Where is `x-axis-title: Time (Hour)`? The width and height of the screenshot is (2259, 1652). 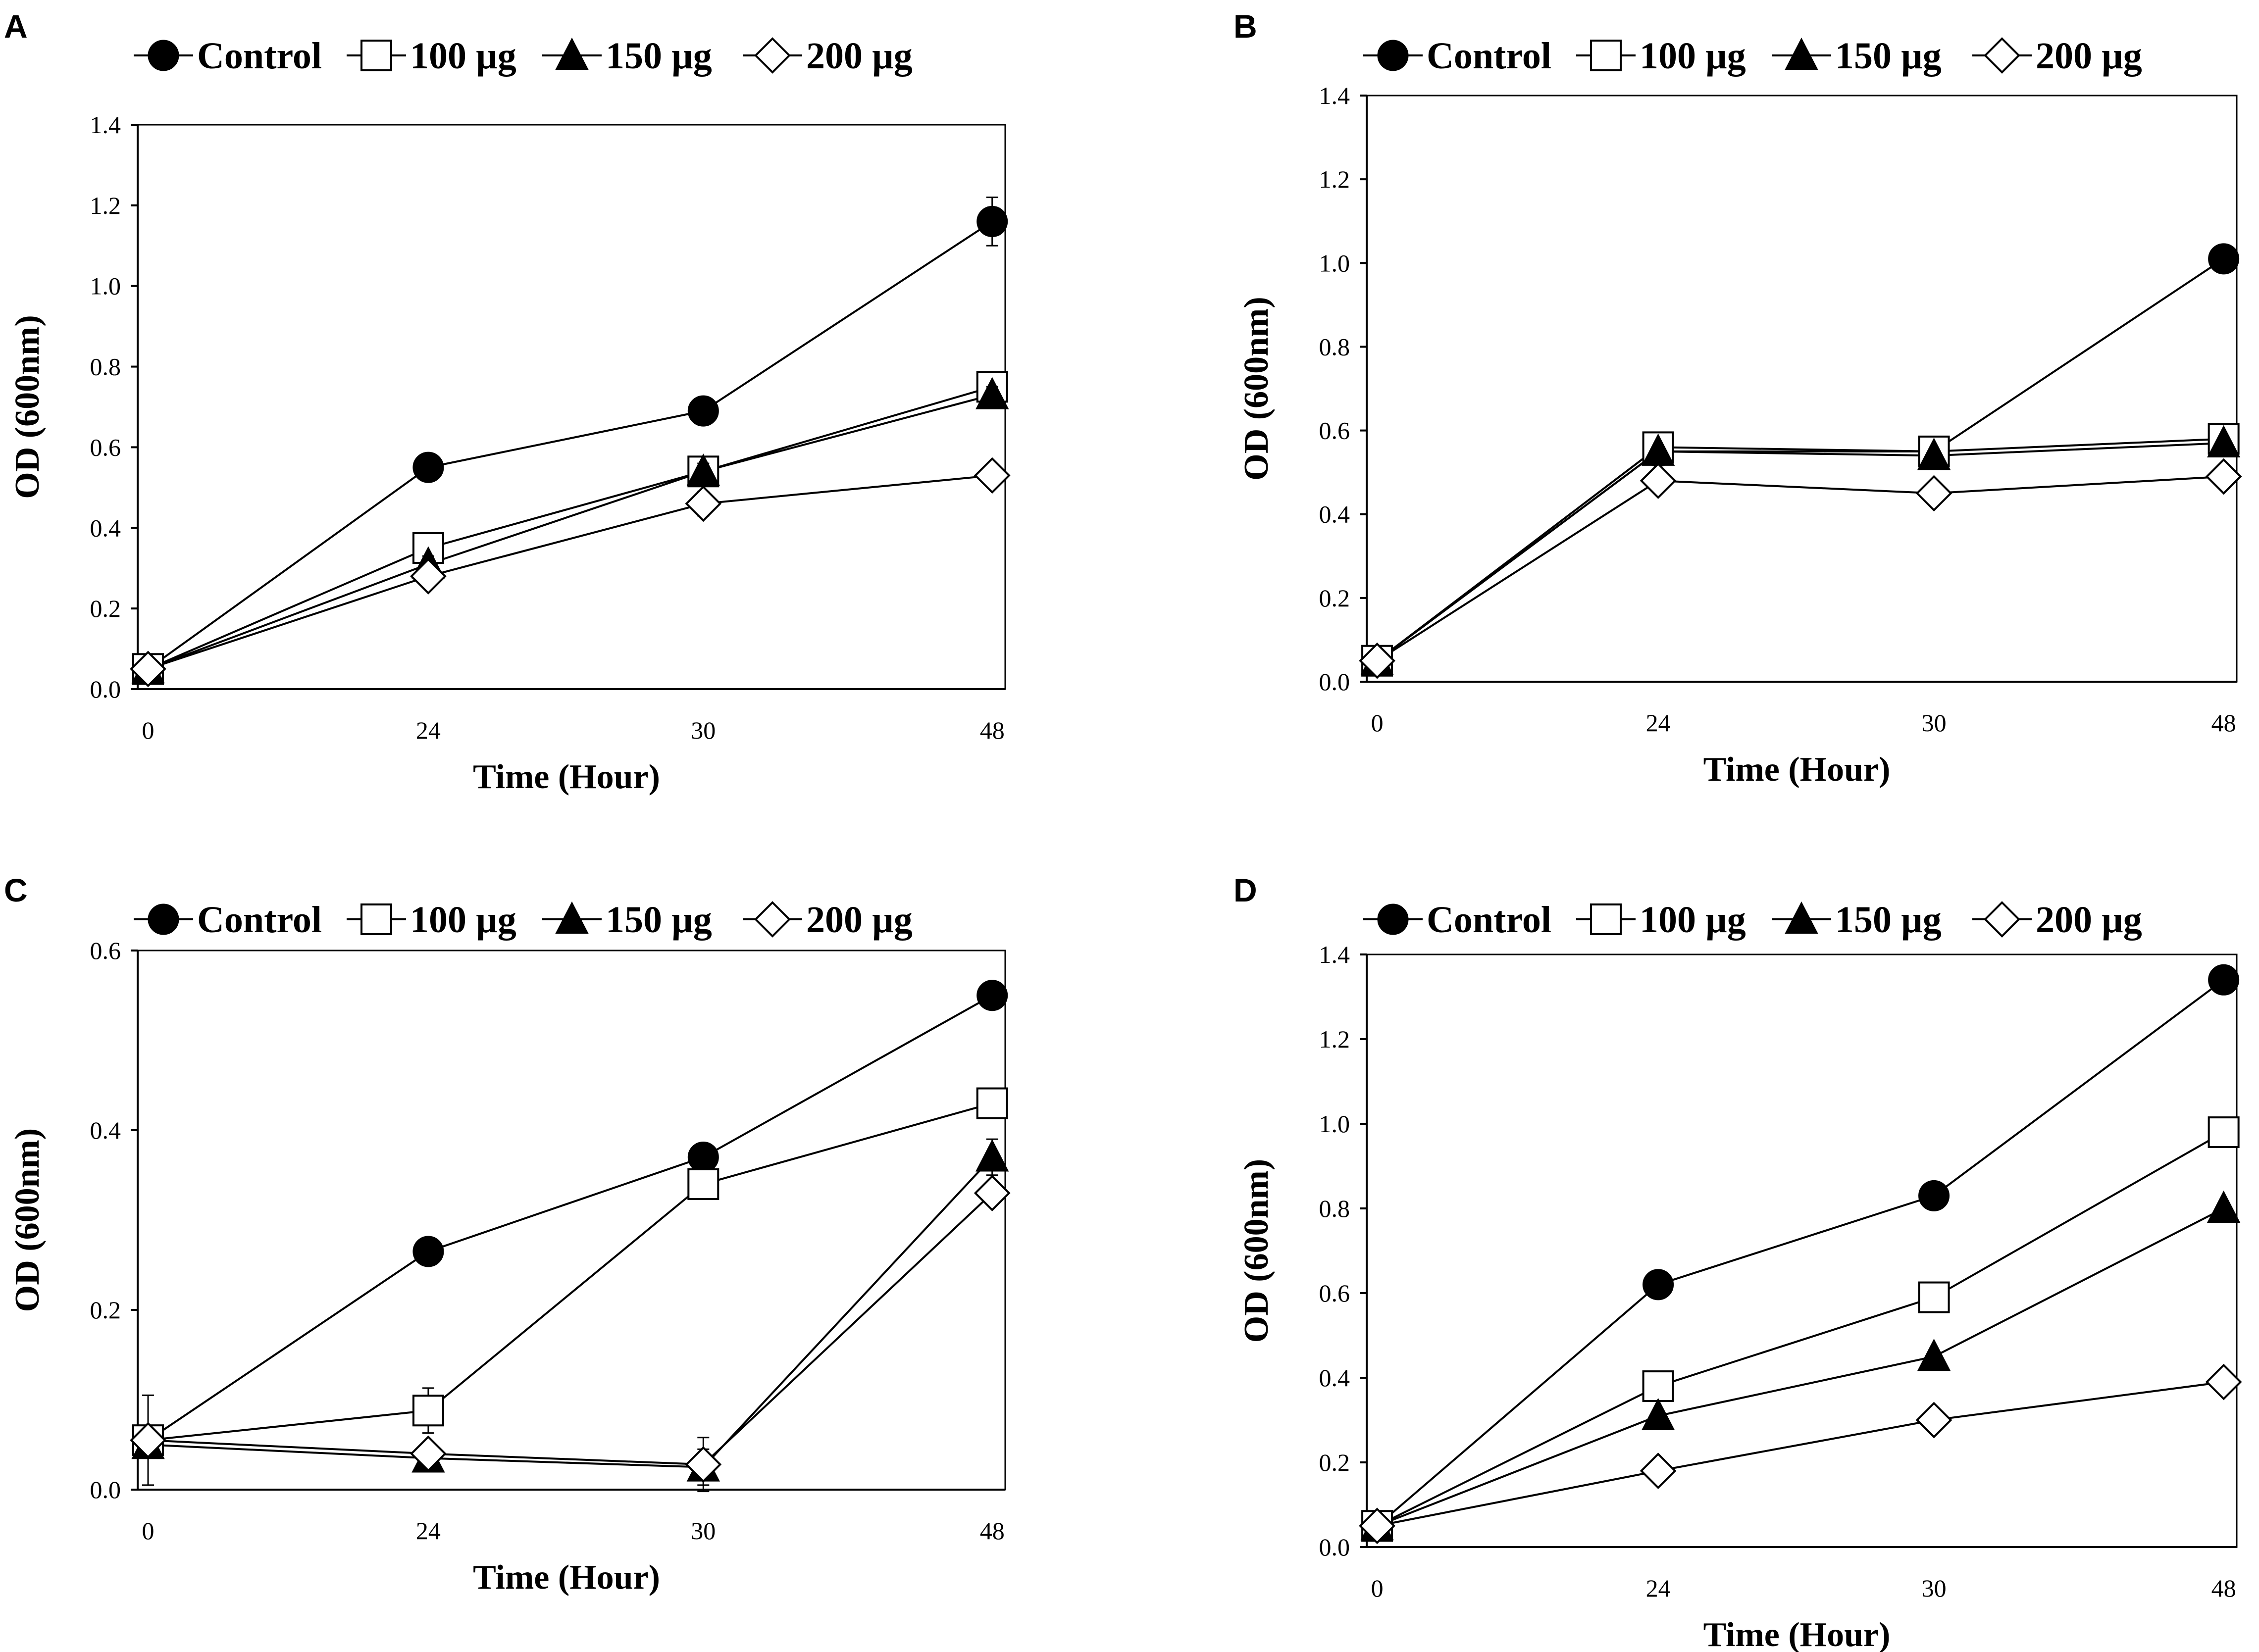
x-axis-title: Time (Hour) is located at coordinates (1797, 770).